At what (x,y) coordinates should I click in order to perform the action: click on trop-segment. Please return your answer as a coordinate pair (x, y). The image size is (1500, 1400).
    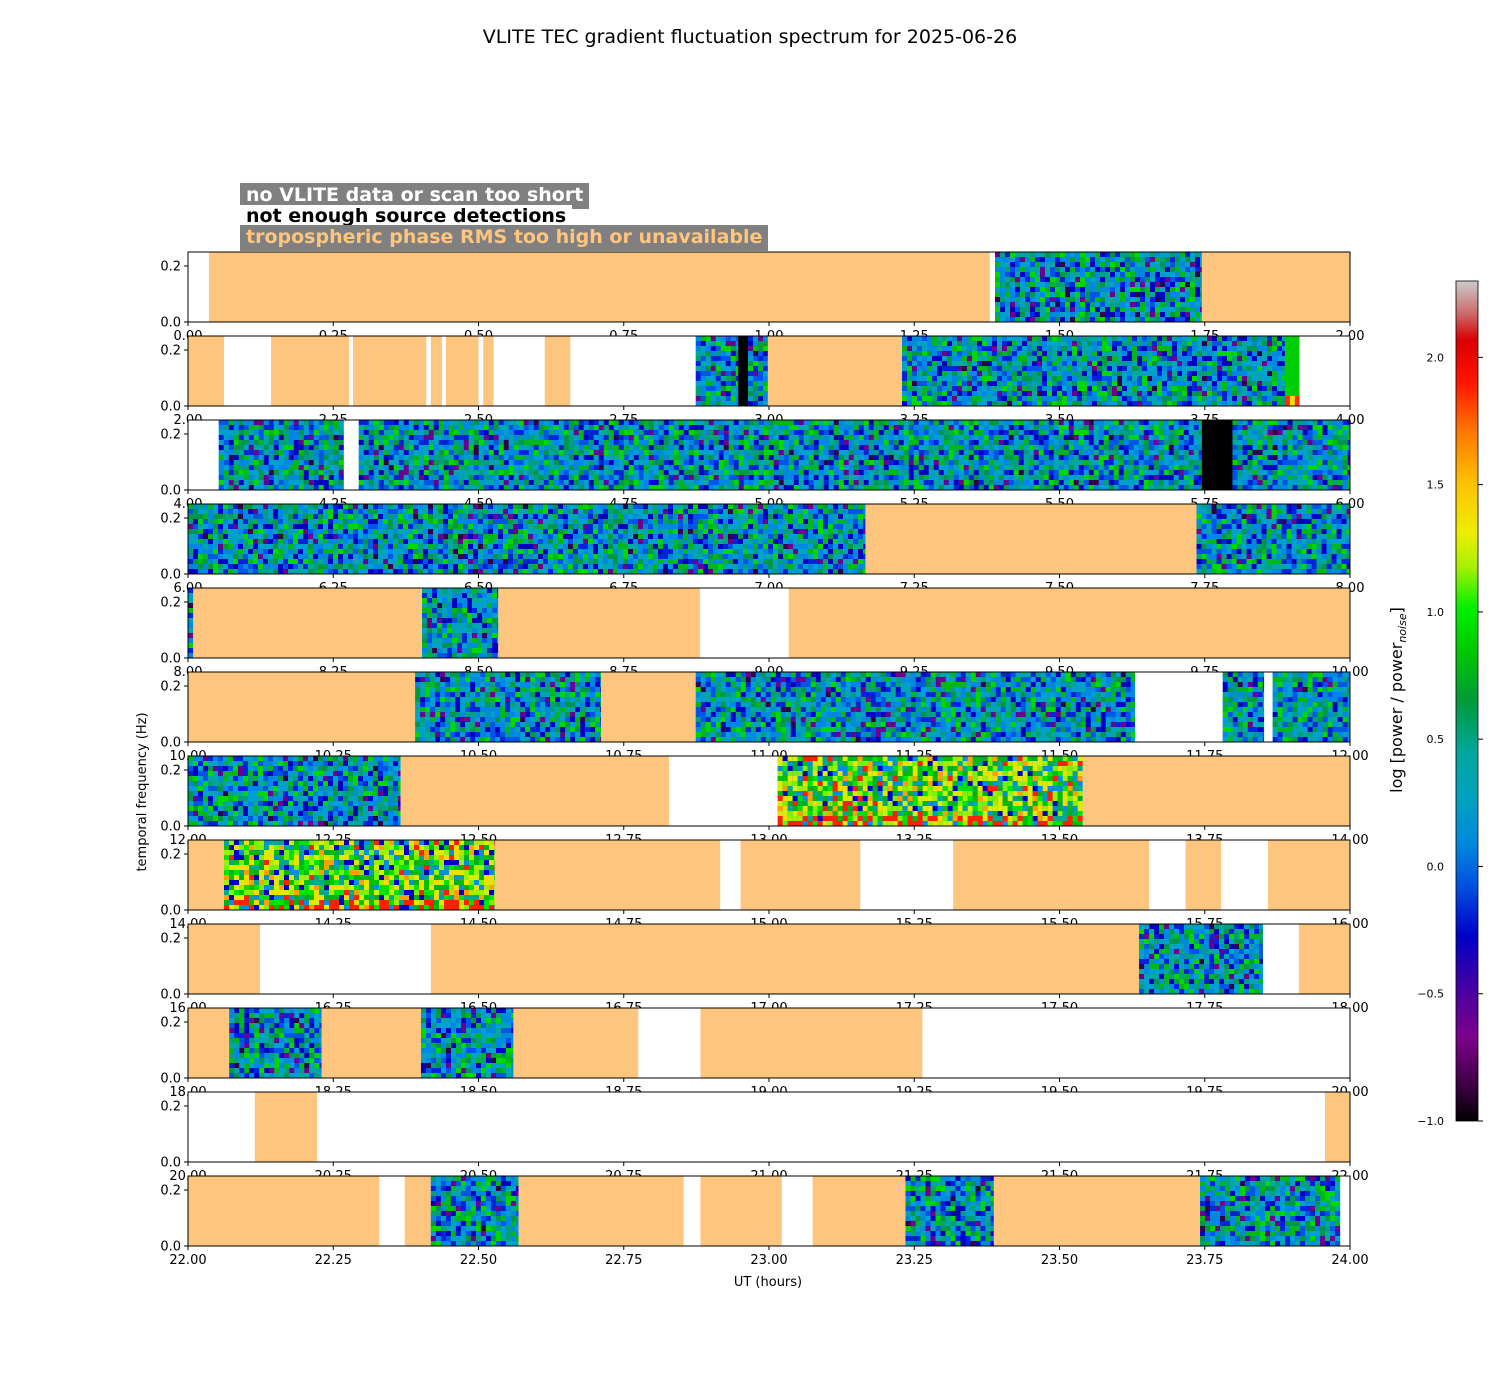
    Looking at the image, I should click on (599, 287).